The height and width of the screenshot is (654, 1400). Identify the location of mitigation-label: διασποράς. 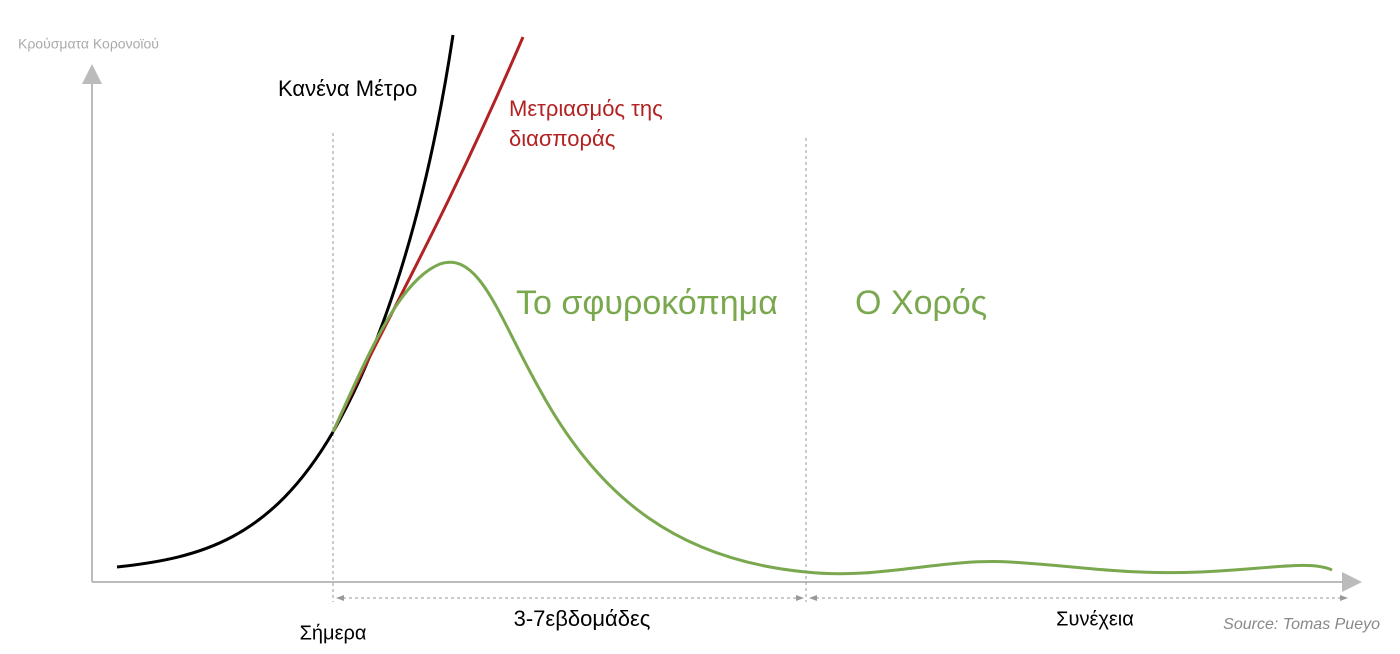
(562, 138).